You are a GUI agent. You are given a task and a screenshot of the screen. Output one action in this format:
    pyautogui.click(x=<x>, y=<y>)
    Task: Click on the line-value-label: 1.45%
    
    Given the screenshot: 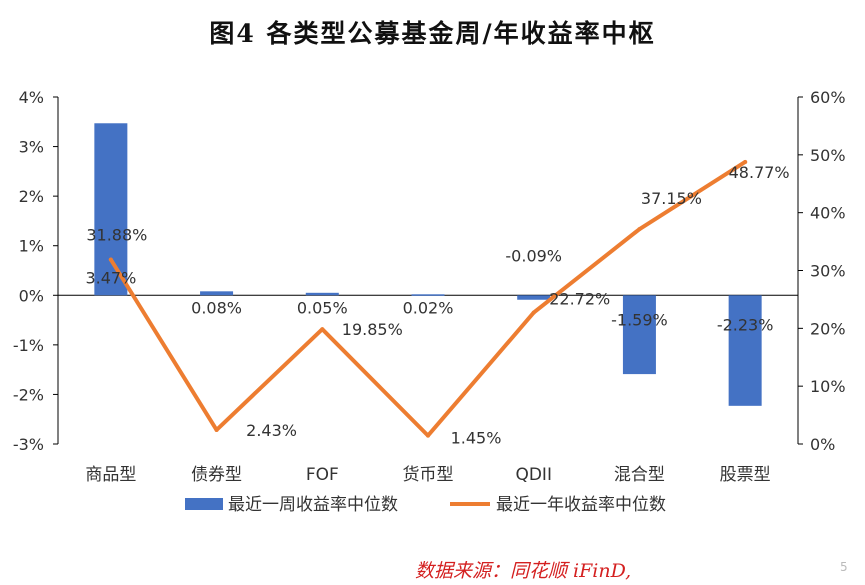 What is the action you would take?
    pyautogui.click(x=476, y=438)
    